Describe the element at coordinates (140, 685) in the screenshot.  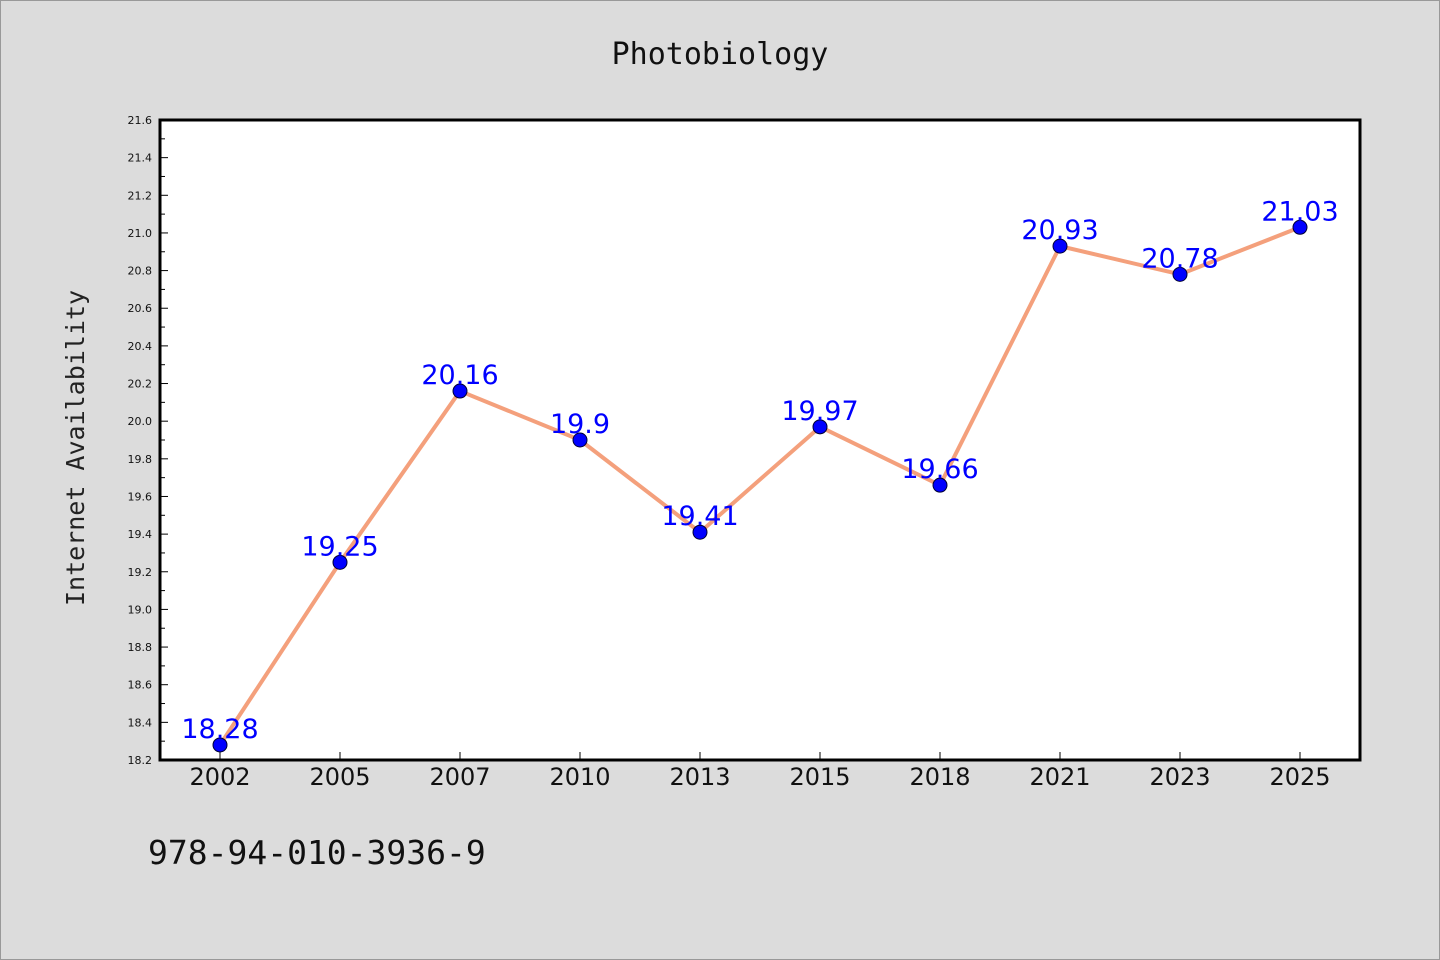
I see `y-tick-label: 18.6` at that location.